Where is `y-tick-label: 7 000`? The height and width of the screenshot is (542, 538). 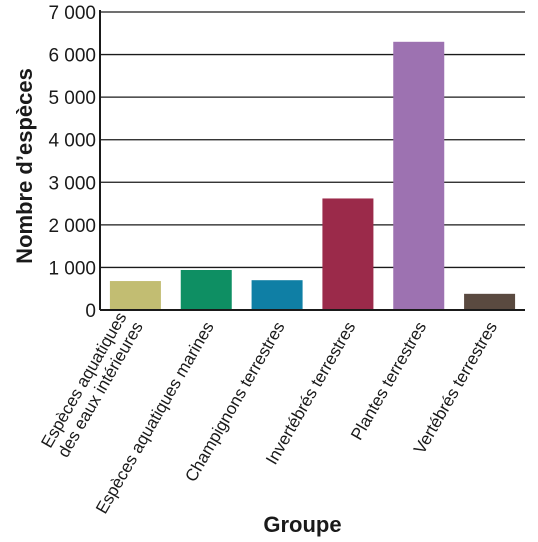
y-tick-label: 7 000 is located at coordinates (72, 13).